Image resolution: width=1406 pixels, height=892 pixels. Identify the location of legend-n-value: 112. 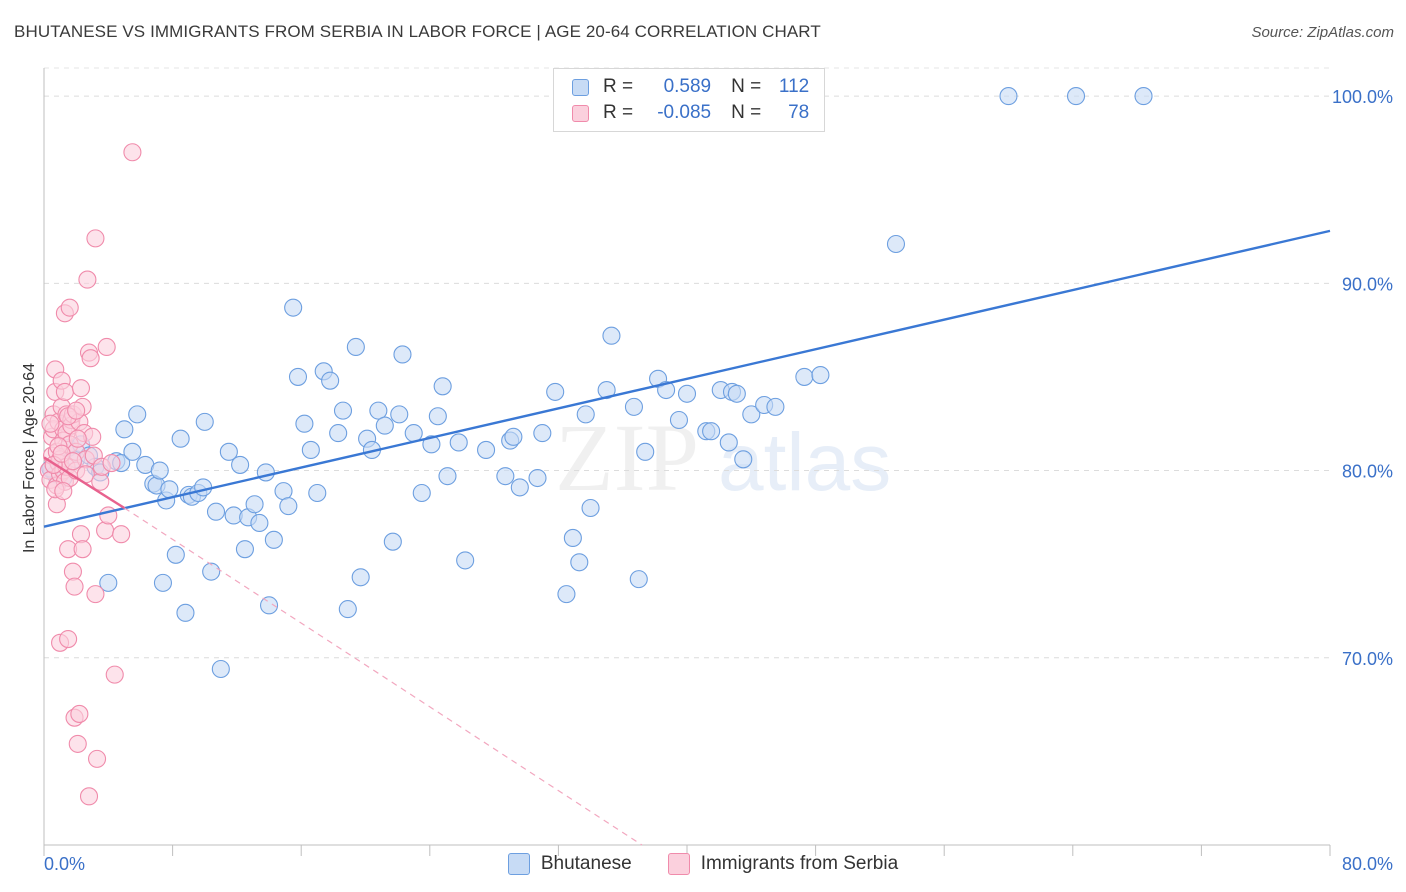
(794, 86).